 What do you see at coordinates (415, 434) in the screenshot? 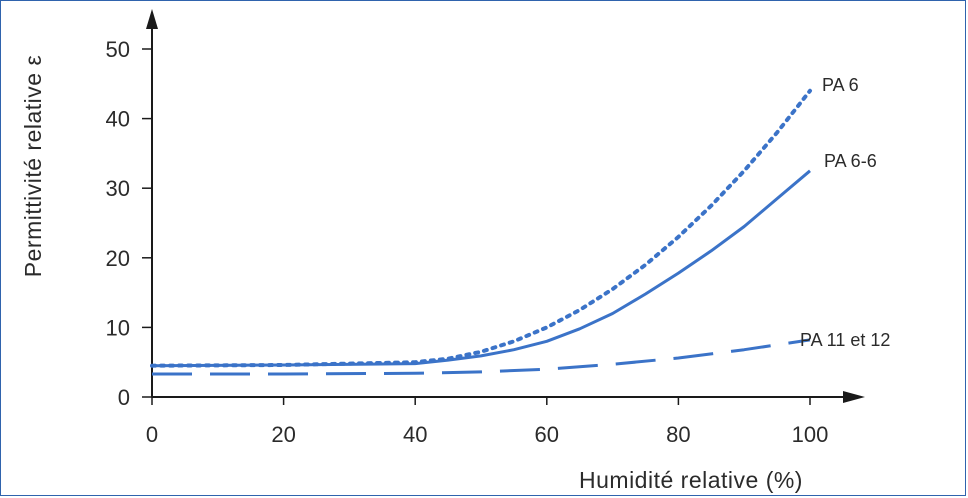
I see `x-tick-label: 40` at bounding box center [415, 434].